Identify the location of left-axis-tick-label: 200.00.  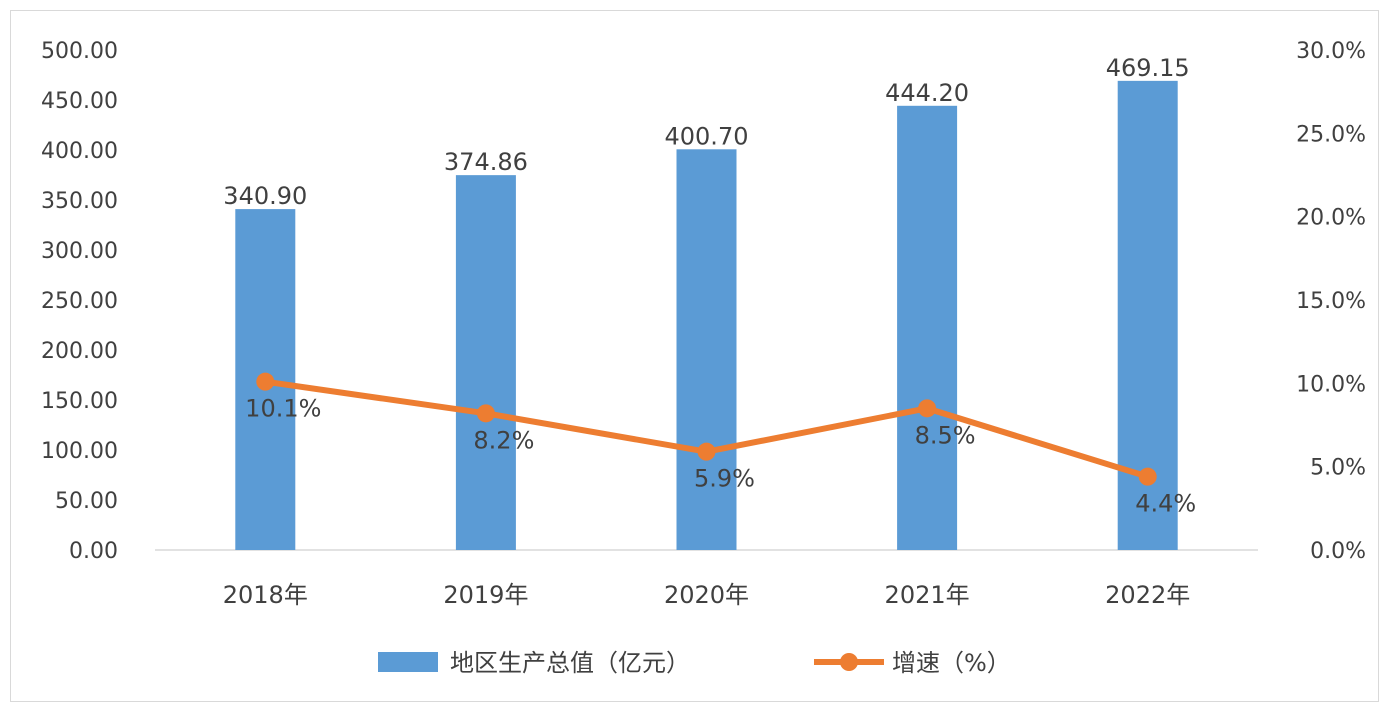
(79, 351).